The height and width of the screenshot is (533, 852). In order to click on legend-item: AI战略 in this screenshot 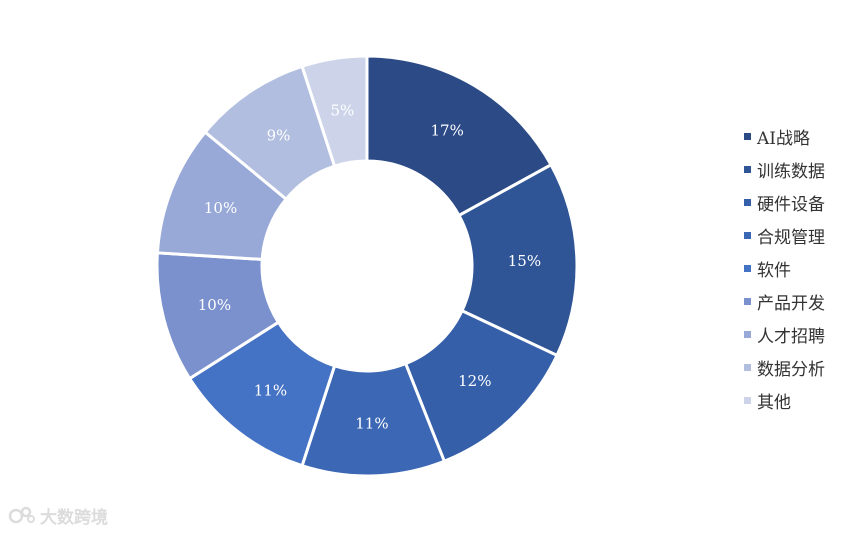, I will do `click(784, 136)`.